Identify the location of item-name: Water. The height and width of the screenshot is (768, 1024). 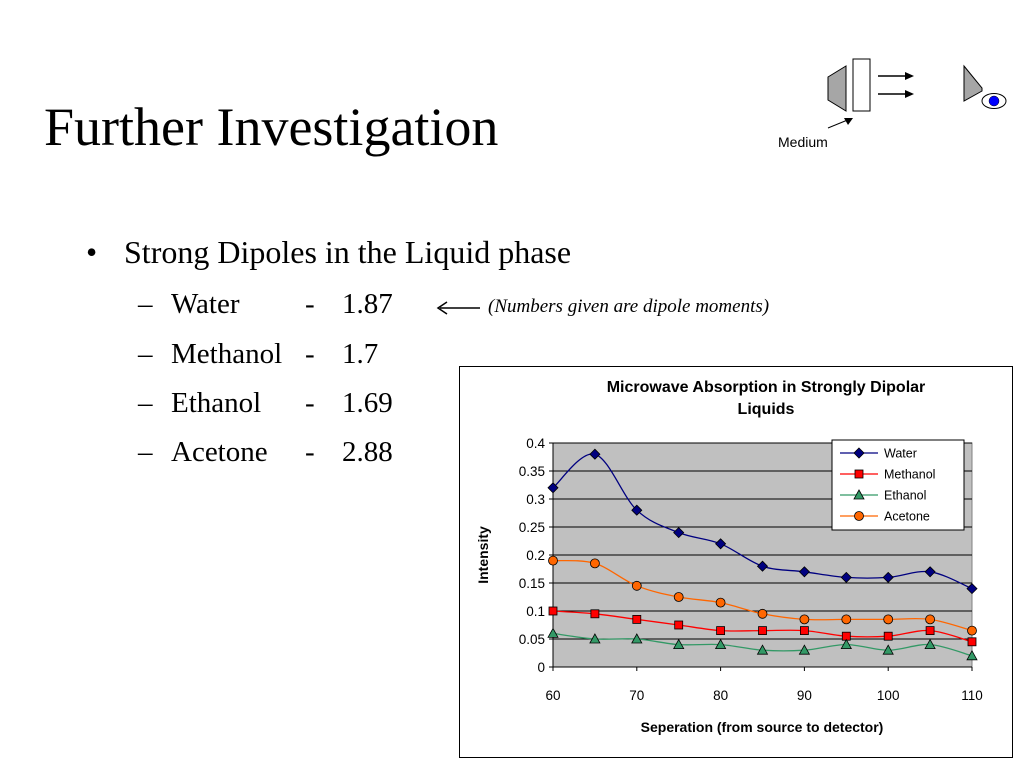
(205, 304).